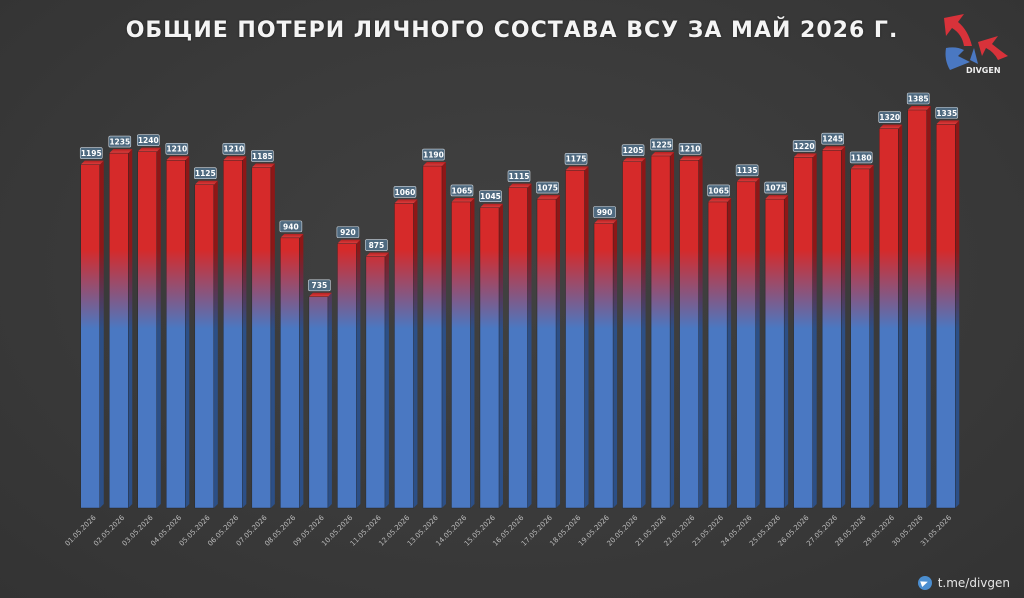  I want to click on x-tick-label: 31.05.2026, so click(936, 530).